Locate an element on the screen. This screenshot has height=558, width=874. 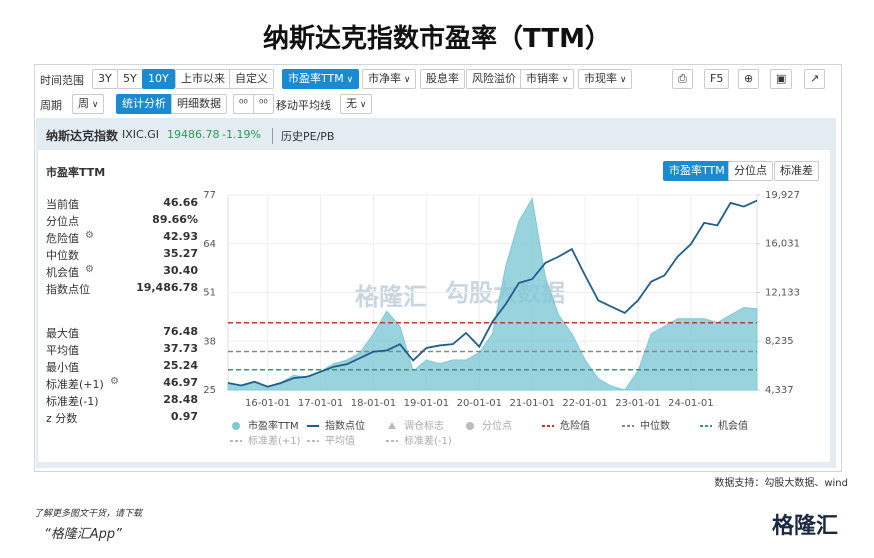
legend-label: 平均值 is located at coordinates (340, 440).